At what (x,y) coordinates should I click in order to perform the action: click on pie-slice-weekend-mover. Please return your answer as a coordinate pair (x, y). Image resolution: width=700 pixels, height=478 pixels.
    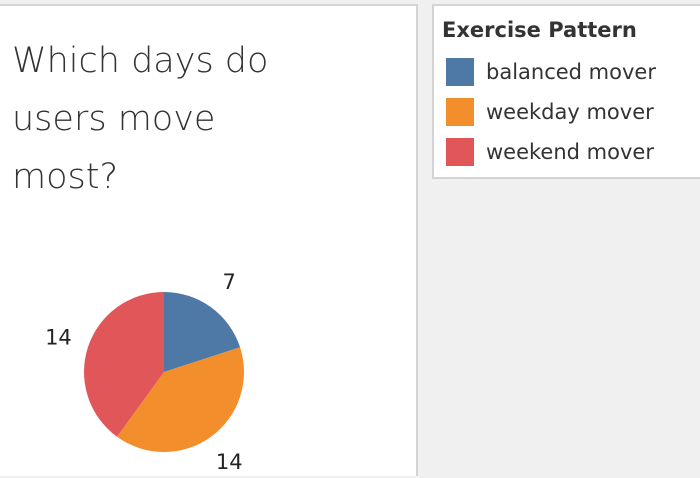
    Looking at the image, I should click on (123, 364).